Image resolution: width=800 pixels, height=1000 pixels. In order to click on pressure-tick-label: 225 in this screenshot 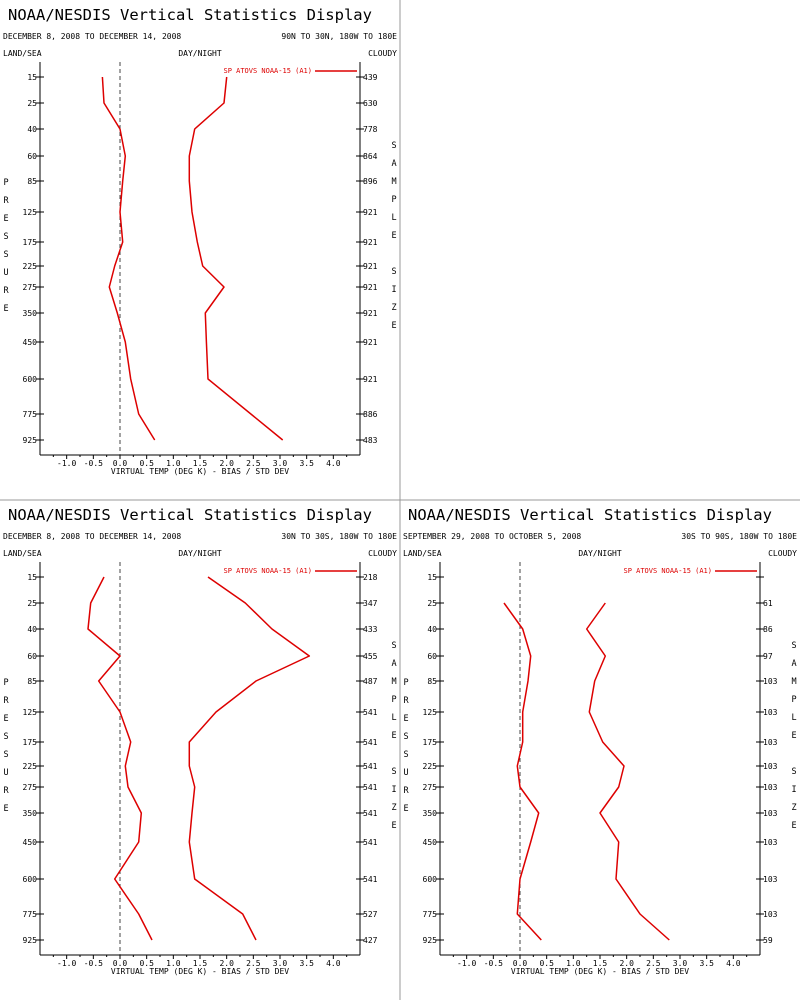, I will do `click(30, 766)`.